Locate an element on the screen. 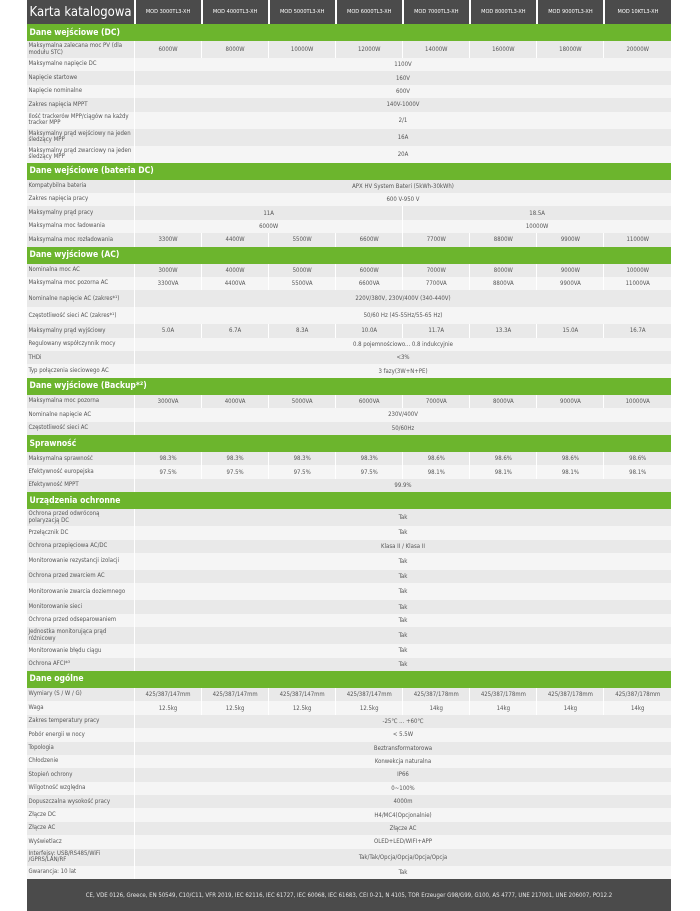  spec-label: Nominalna moc AC is located at coordinates (80, 270).